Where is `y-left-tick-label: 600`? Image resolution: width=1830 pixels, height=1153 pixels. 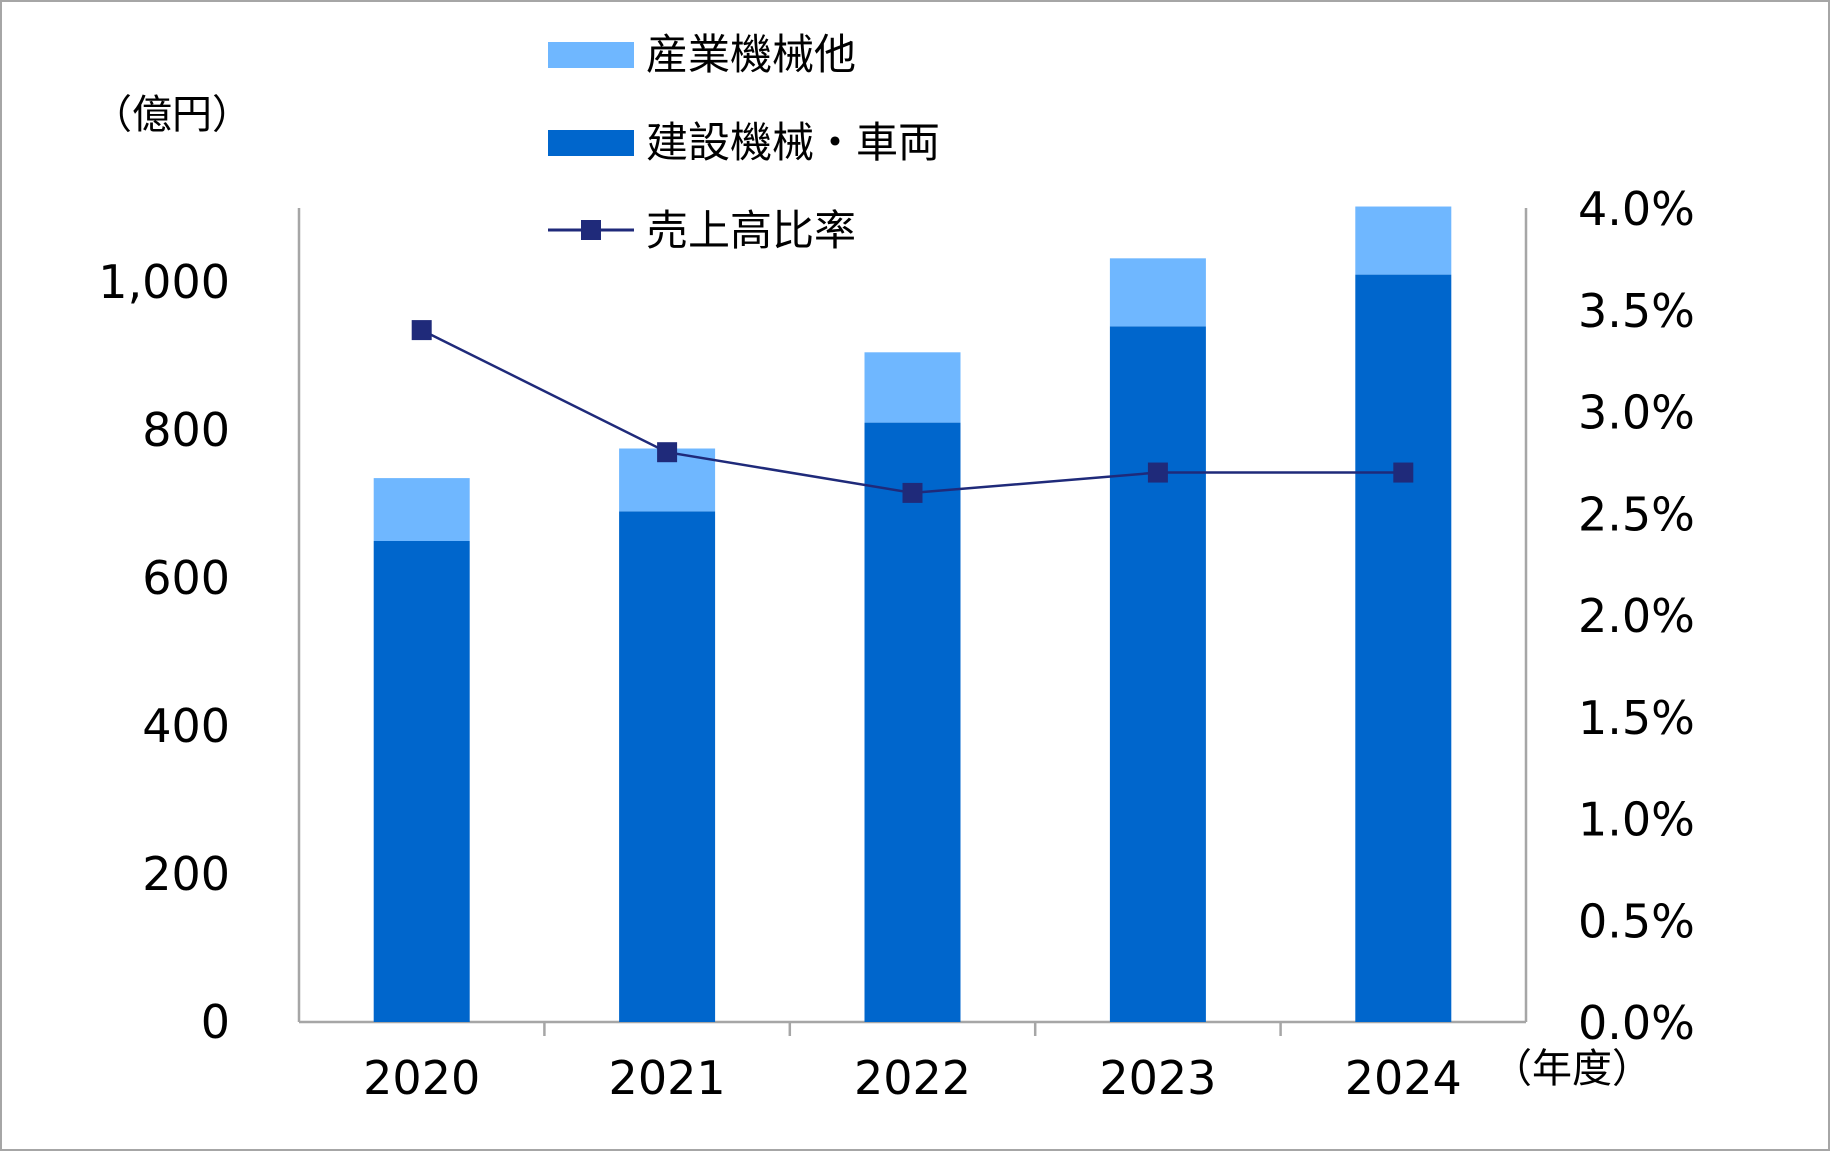 y-left-tick-label: 600 is located at coordinates (186, 578).